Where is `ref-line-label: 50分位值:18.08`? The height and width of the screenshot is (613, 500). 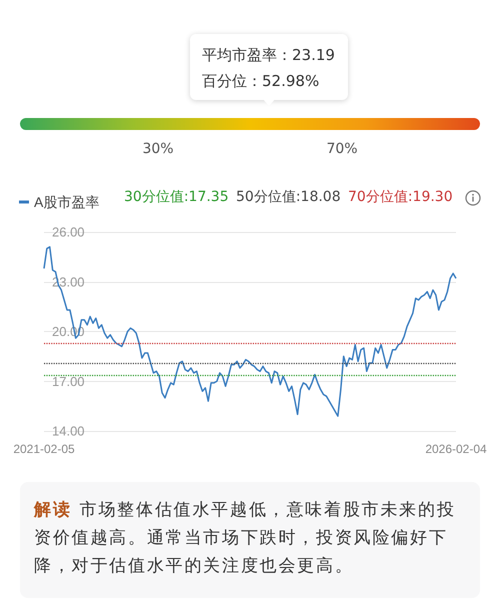
ref-line-label: 50分位值:18.08 is located at coordinates (288, 197).